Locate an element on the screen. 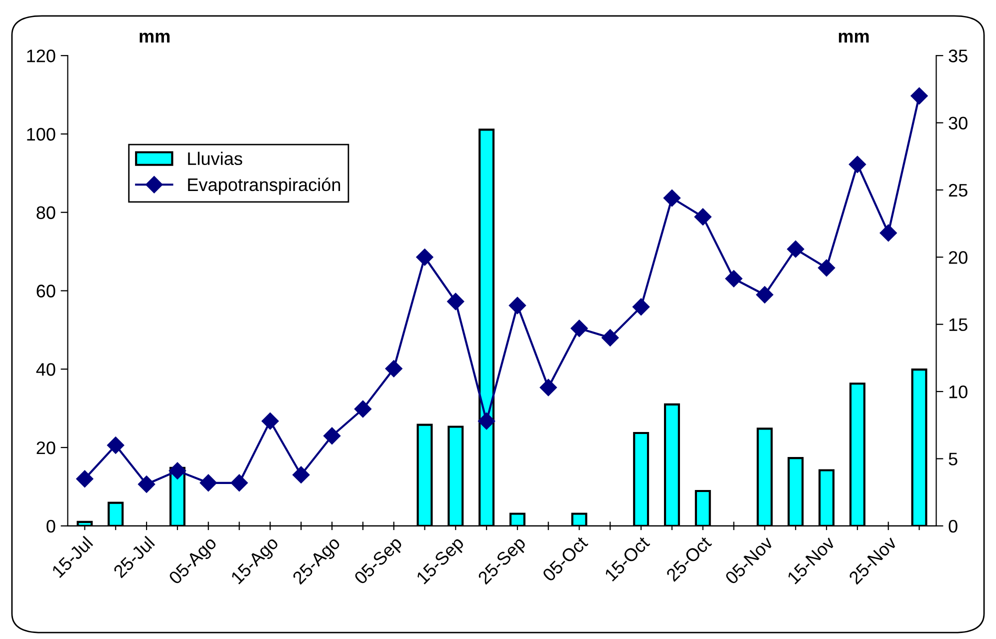 This screenshot has height=639, width=996. y-tick-label: 120 is located at coordinates (41, 56).